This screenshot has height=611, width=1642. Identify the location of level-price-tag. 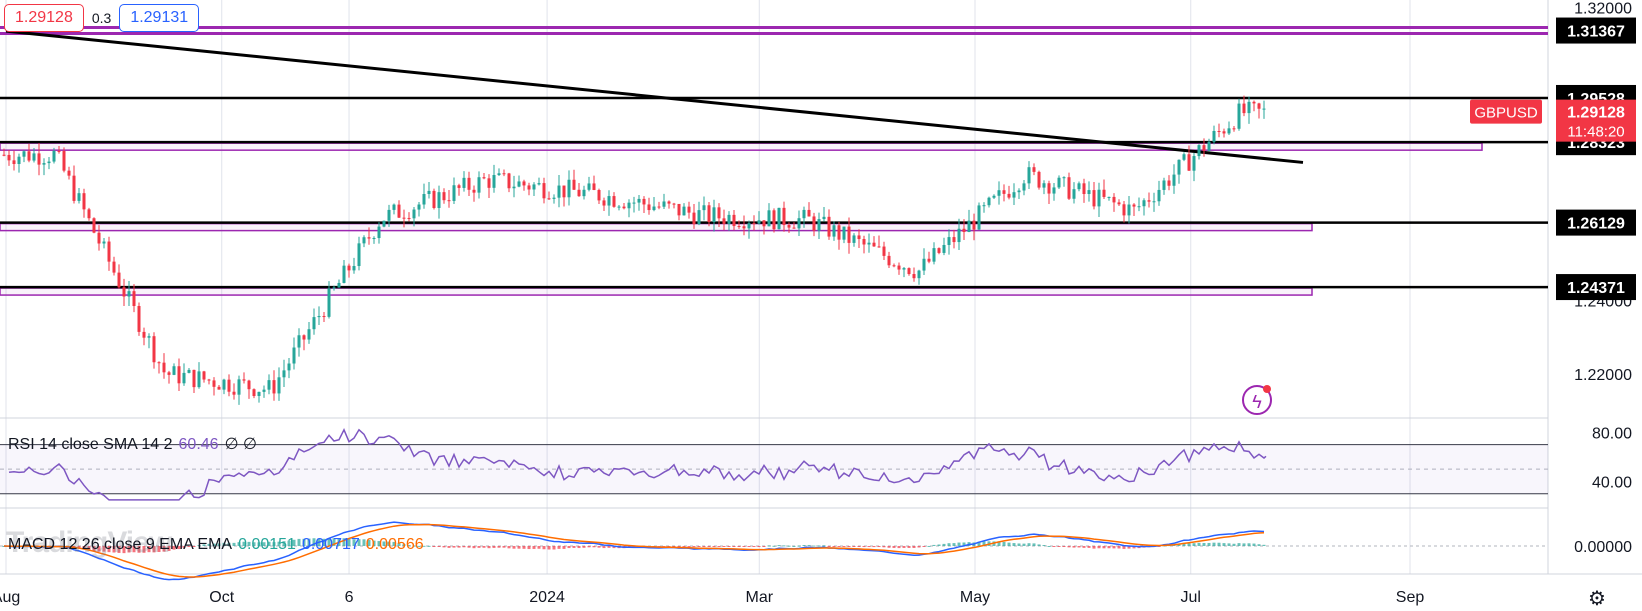
(1596, 287).